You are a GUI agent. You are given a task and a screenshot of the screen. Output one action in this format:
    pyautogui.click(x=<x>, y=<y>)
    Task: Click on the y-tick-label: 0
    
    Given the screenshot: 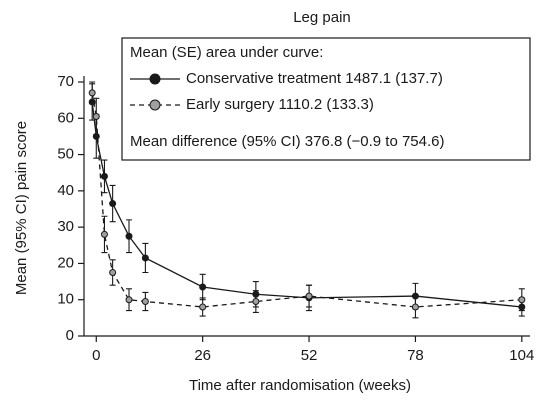 What is the action you would take?
    pyautogui.click(x=70, y=335)
    